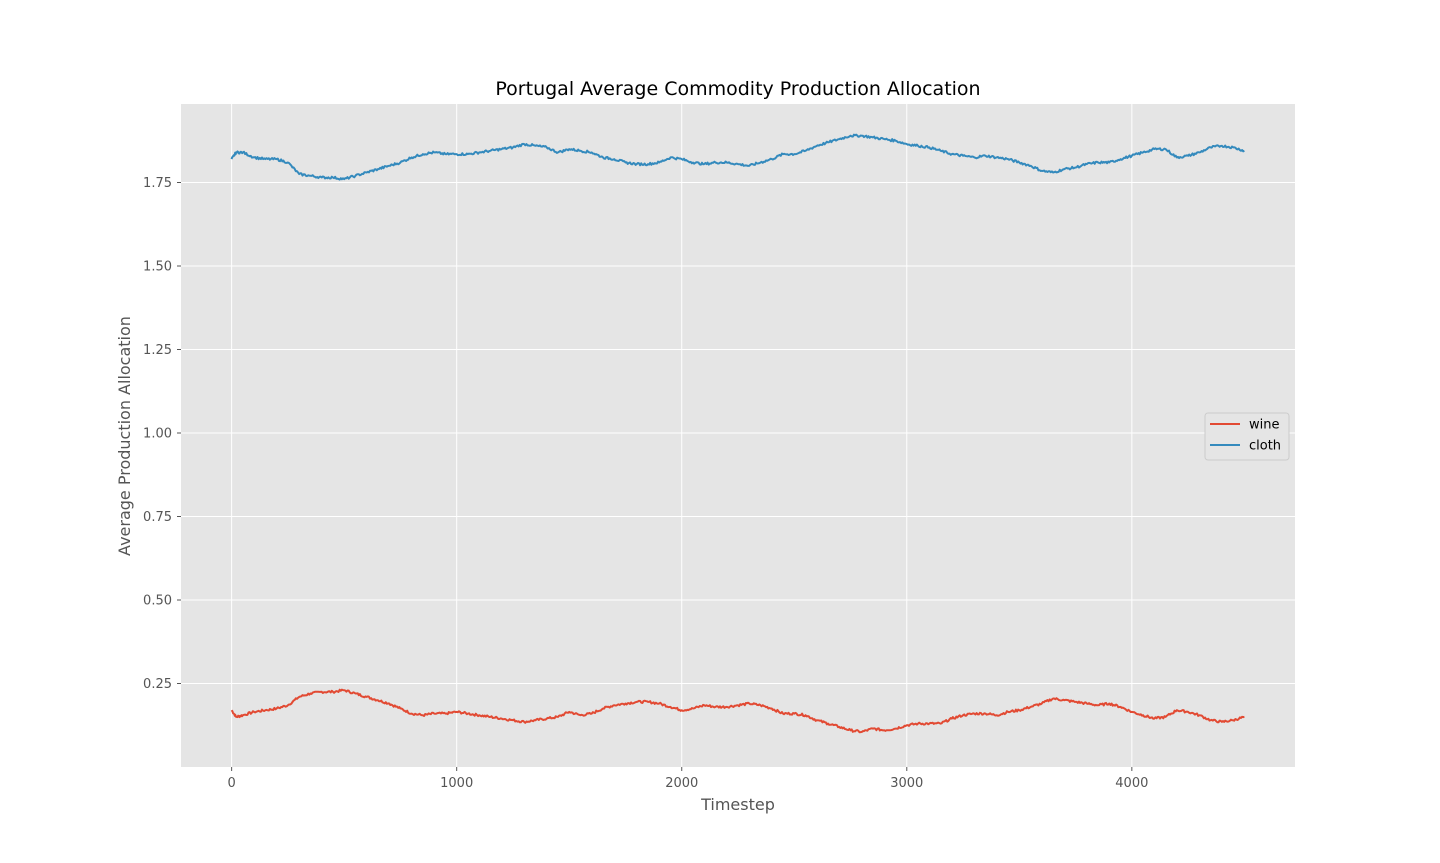 Image resolution: width=1440 pixels, height=863 pixels. What do you see at coordinates (681, 783) in the screenshot?
I see `x-tick-label: 2000` at bounding box center [681, 783].